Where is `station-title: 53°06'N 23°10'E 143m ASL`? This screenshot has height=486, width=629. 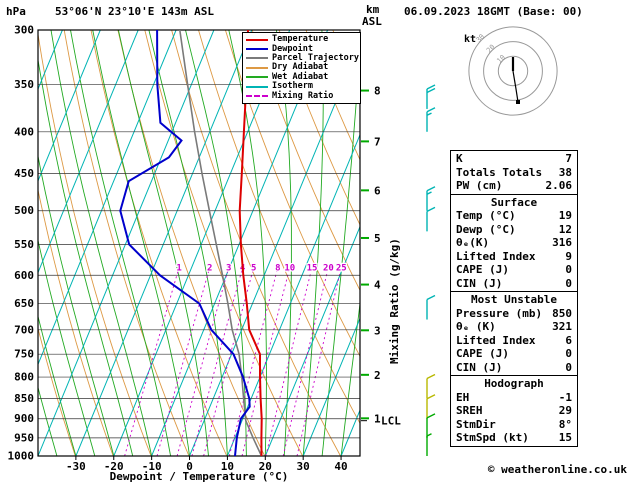
station-title: 53°06'N 23°10'E 143m ASL is located at coordinates (134, 11).